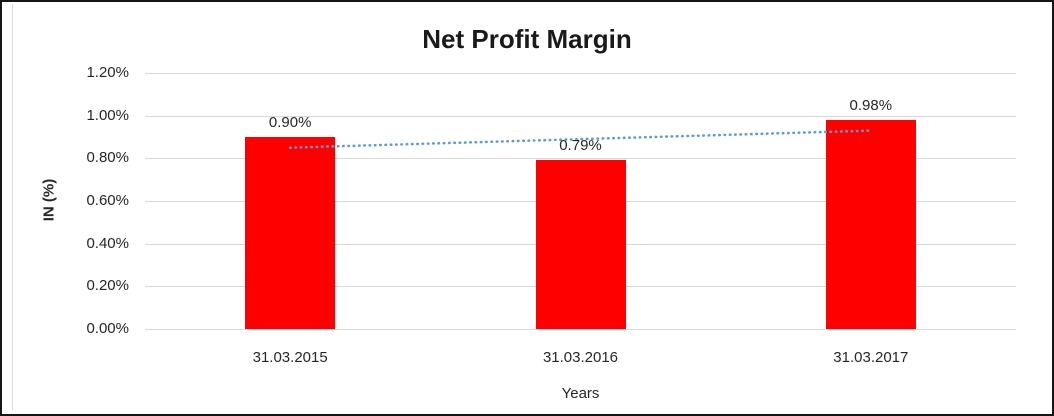 The image size is (1054, 416). Describe the element at coordinates (871, 105) in the screenshot. I see `bar-value-label: 0.98%` at that location.